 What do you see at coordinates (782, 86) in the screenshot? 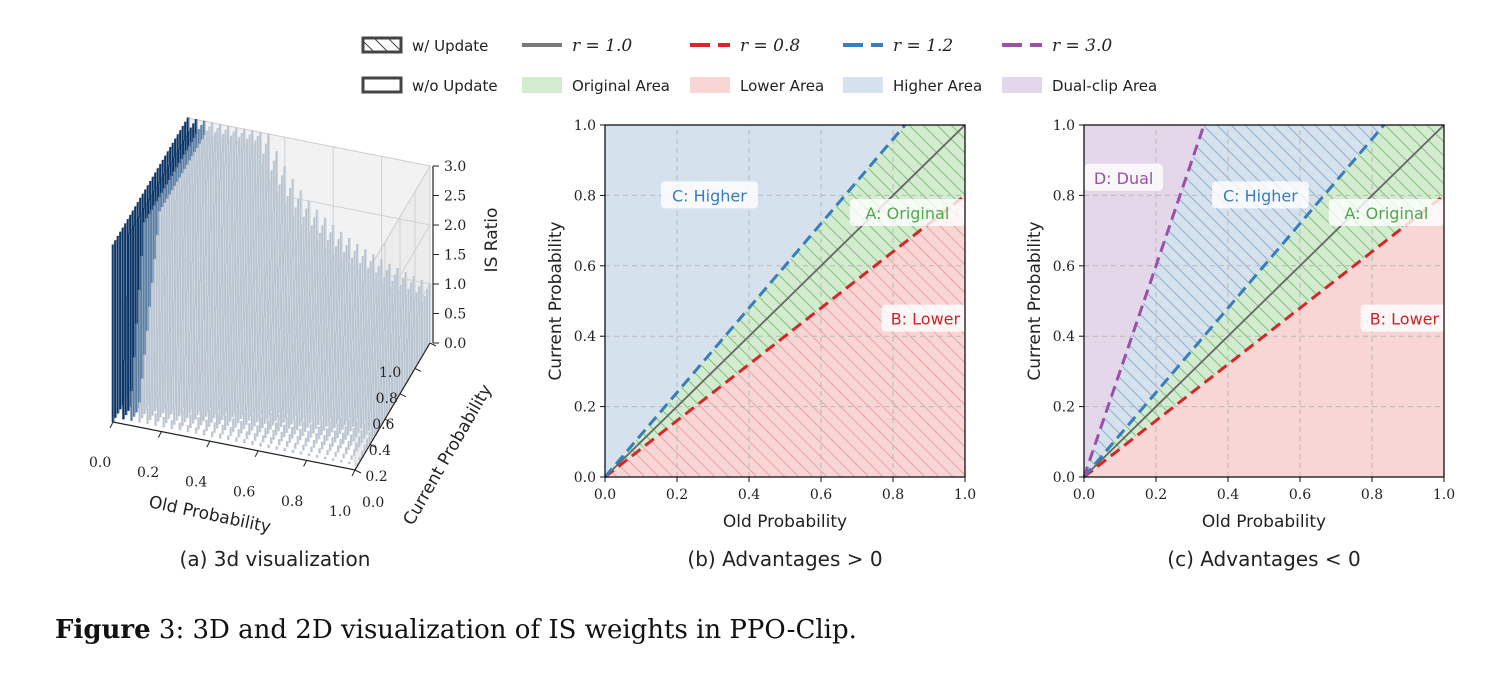
I see `legend-label: Lower Area` at bounding box center [782, 86].